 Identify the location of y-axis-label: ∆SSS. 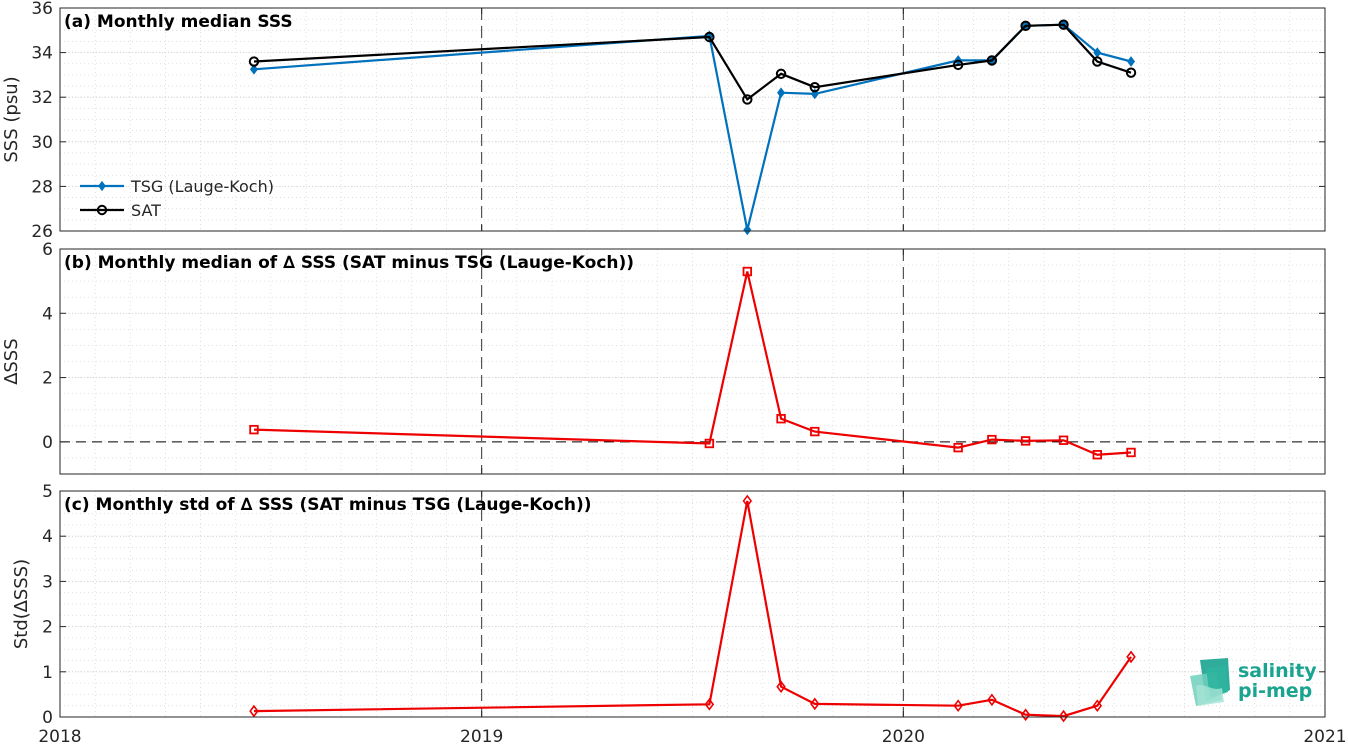
(11, 361).